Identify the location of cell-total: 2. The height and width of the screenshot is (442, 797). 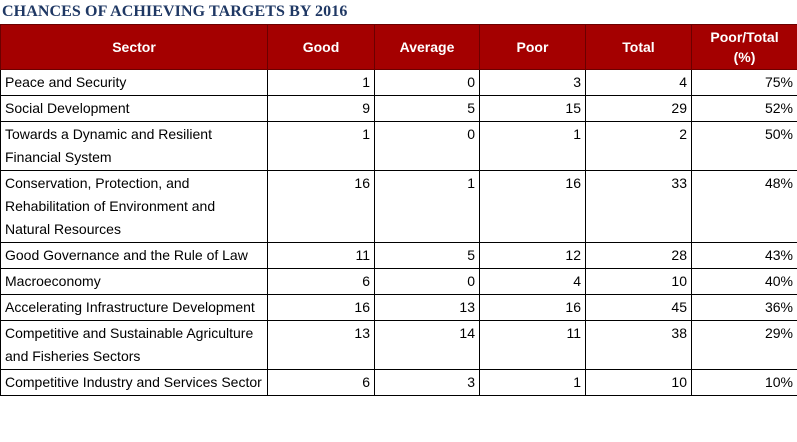
(638, 146).